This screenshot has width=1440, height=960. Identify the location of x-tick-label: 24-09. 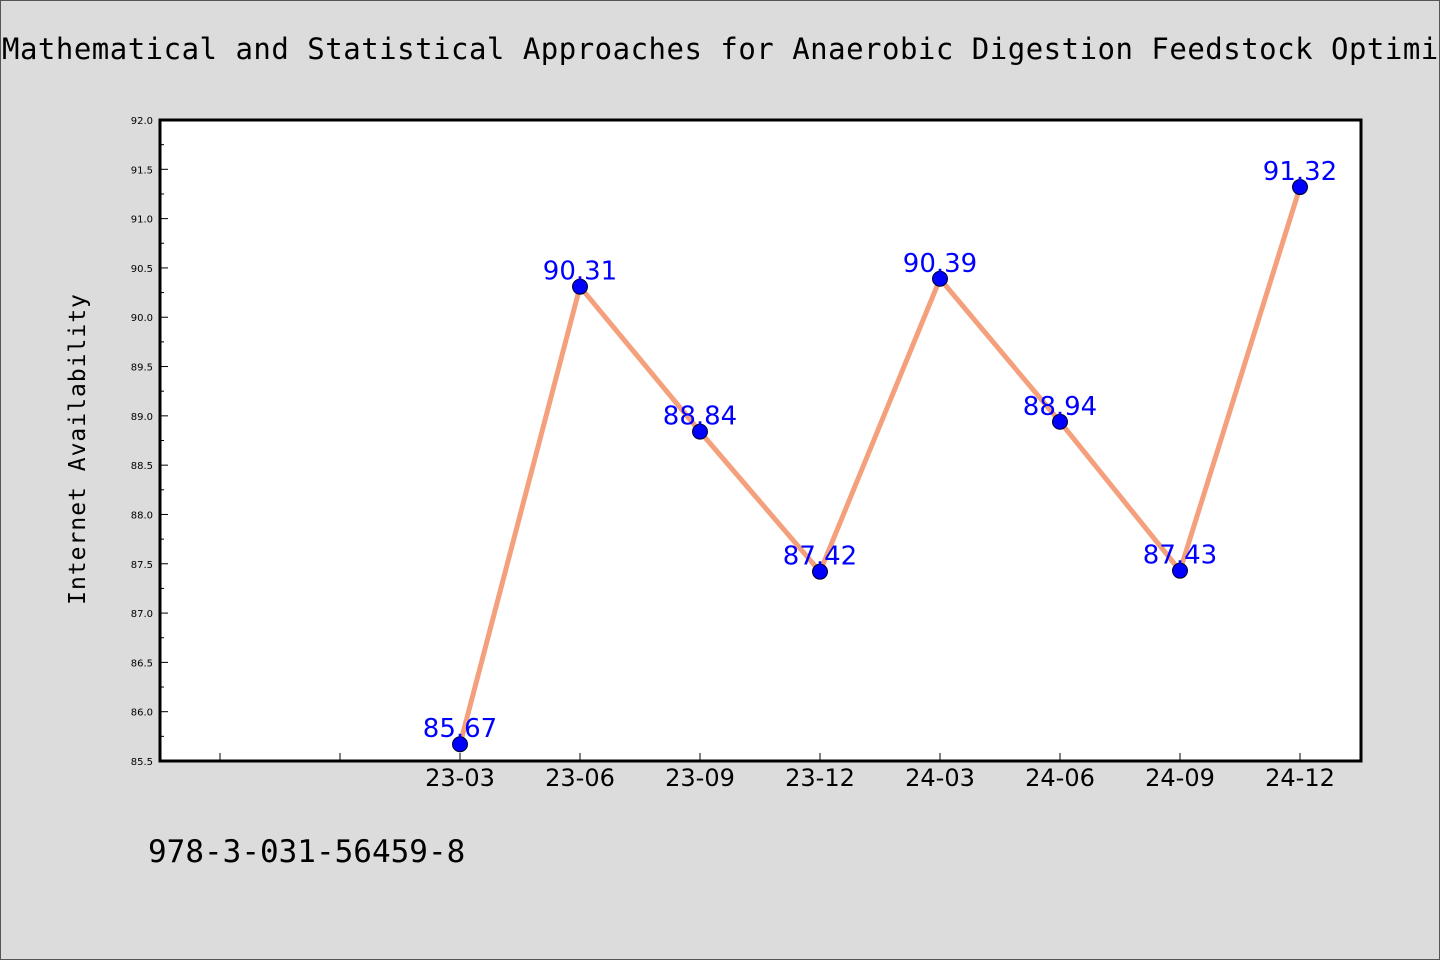
(1180, 778).